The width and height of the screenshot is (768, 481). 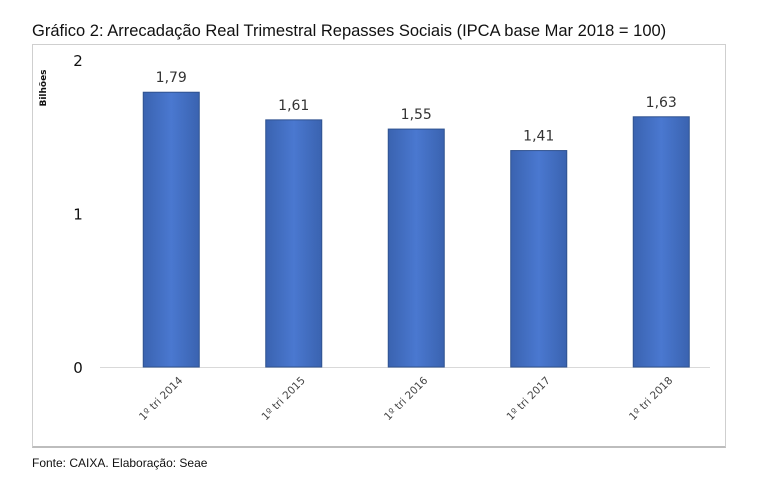 I want to click on x-tick-label: 1º tri 2016, so click(x=406, y=398).